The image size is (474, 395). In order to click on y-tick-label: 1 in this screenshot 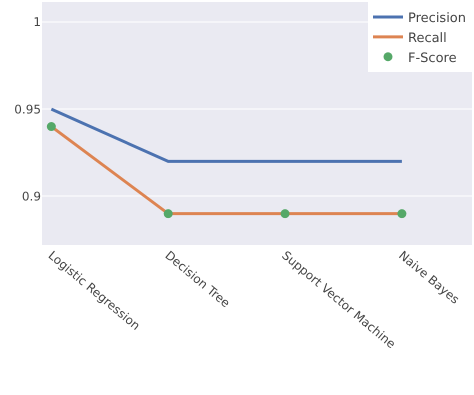, I will do `click(37, 22)`.